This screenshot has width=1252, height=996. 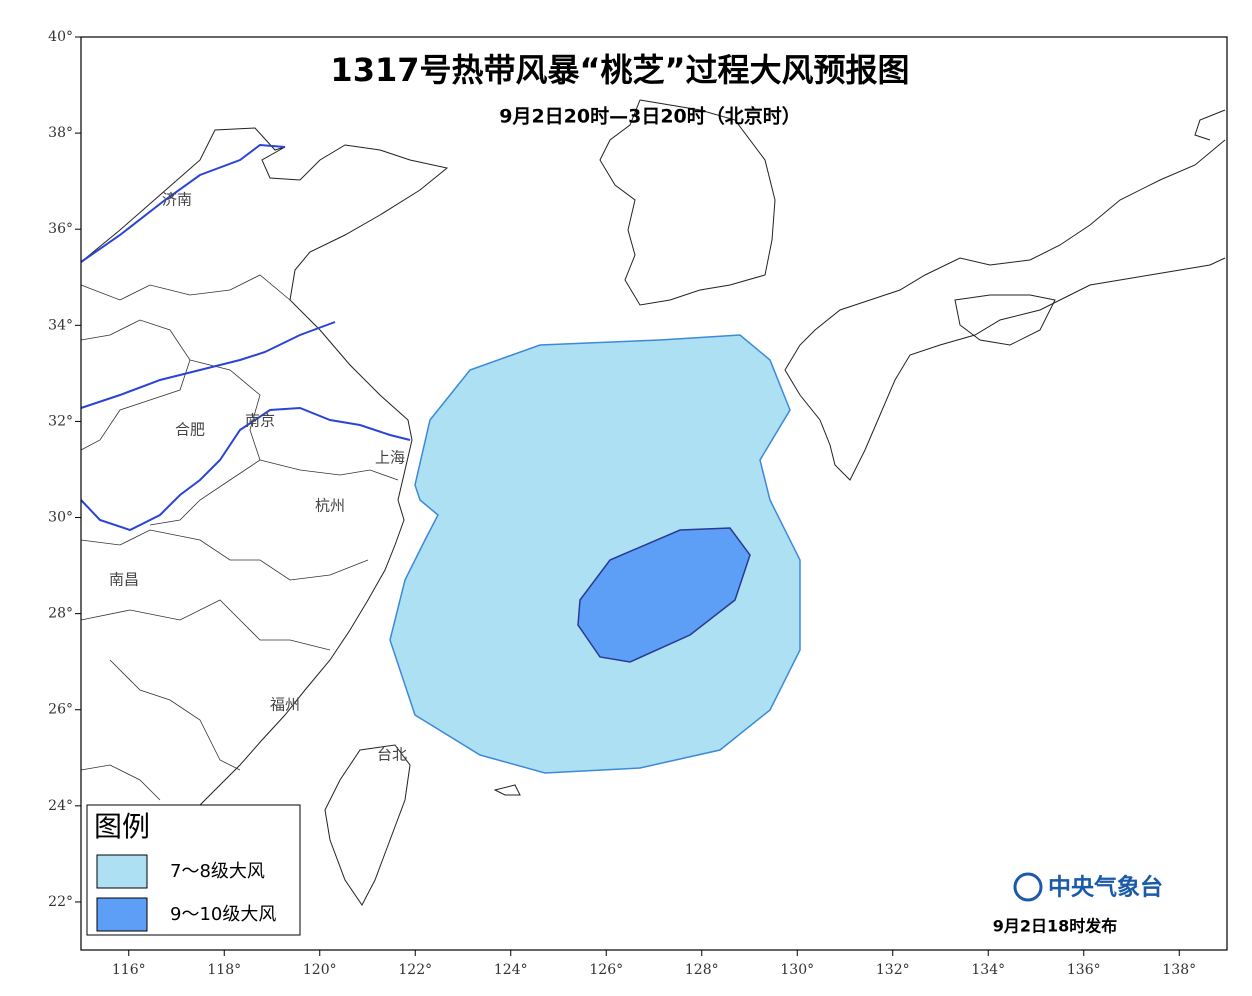 I want to click on agency-name: 中央气象台, so click(x=1105, y=887).